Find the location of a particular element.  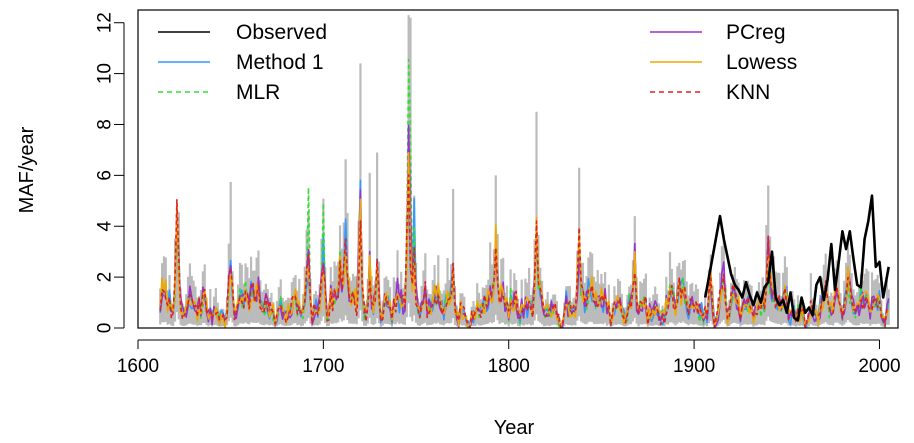

y-tick-label: 8 is located at coordinates (105, 124).